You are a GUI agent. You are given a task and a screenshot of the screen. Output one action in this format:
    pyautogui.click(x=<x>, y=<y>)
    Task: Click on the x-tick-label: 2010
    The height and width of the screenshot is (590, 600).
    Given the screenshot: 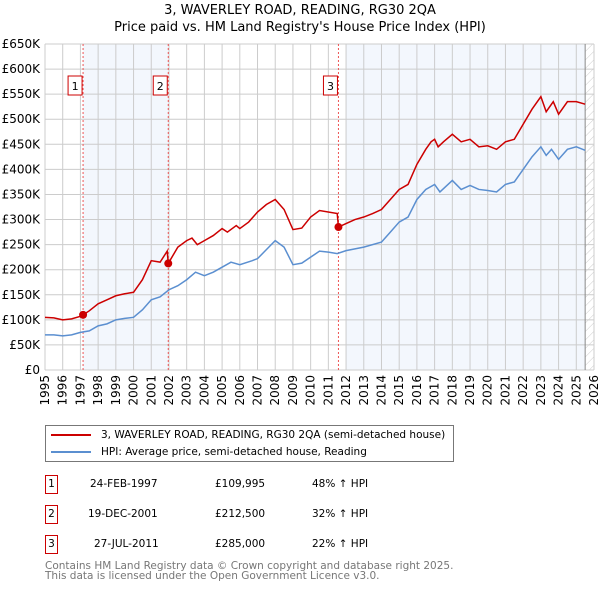 What is the action you would take?
    pyautogui.click(x=311, y=390)
    